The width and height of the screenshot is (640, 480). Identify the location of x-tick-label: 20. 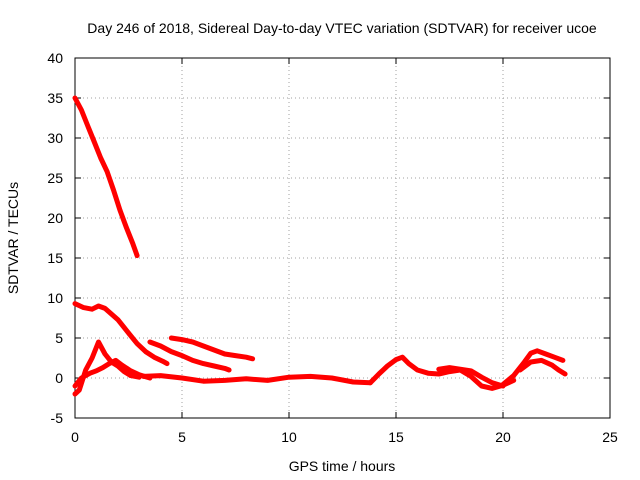
(503, 437).